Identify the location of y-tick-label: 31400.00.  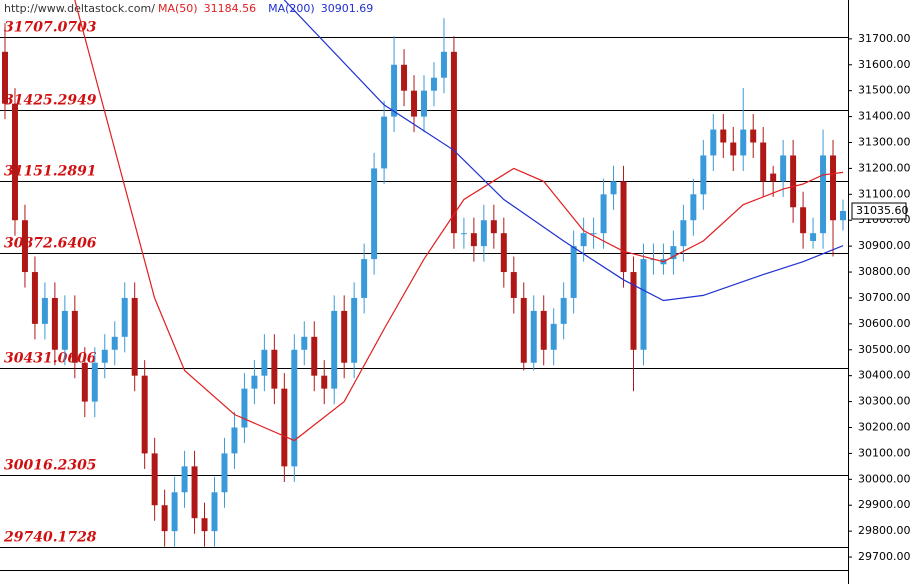
(884, 116).